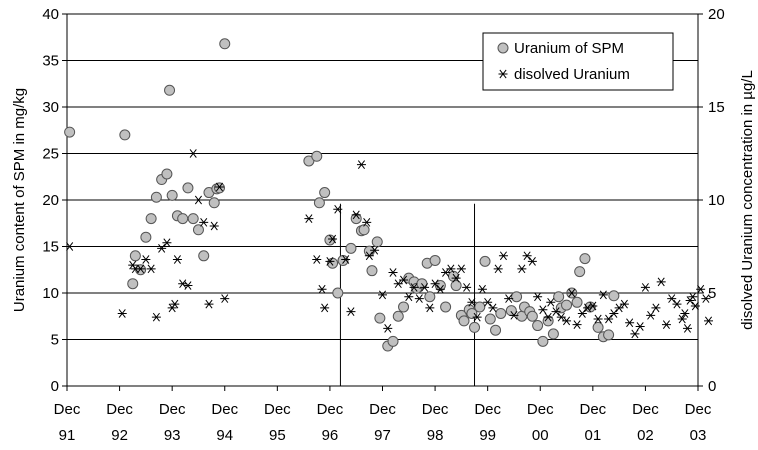  Describe the element at coordinates (716, 14) in the screenshot. I see `y2-tick-label: 20` at that location.